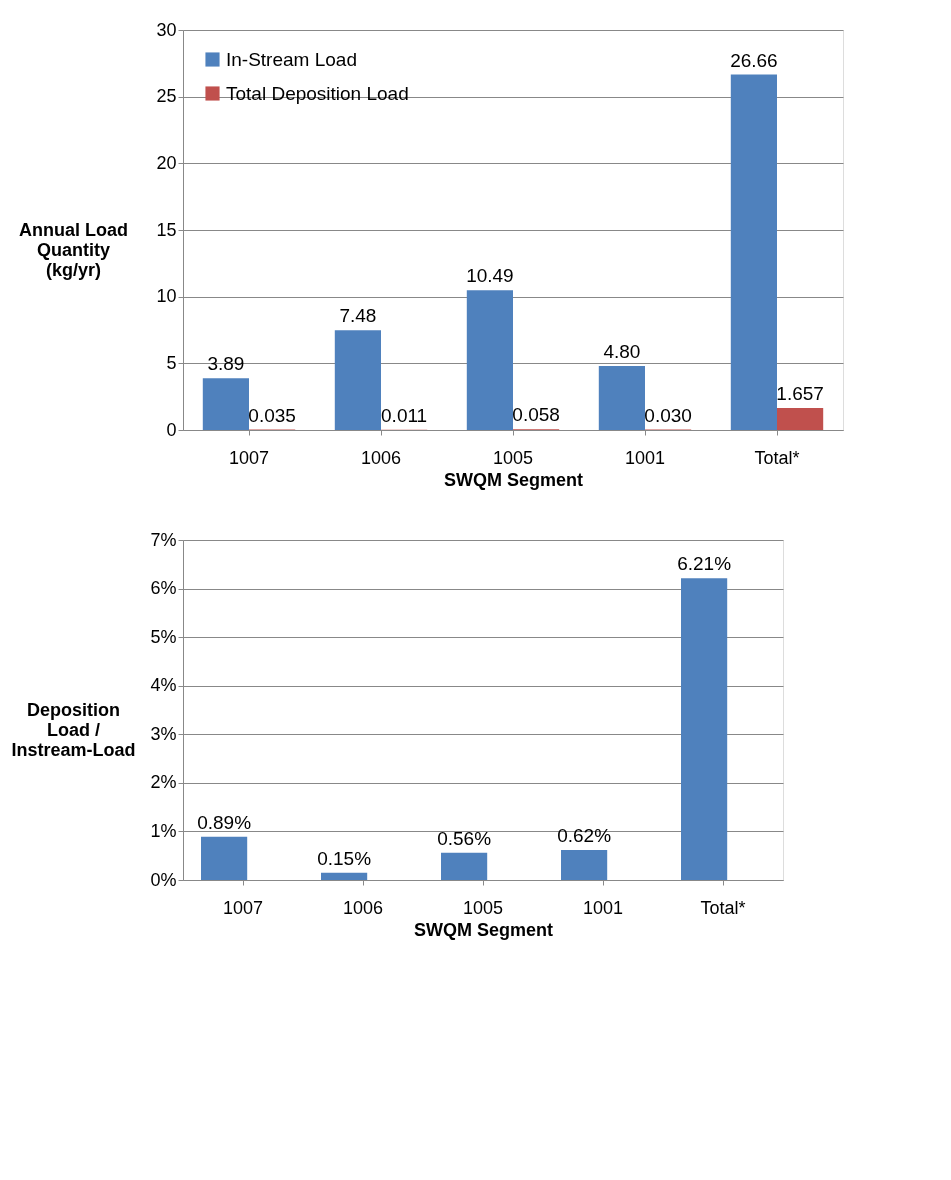 Image resolution: width=951 pixels, height=1180 pixels. What do you see at coordinates (163, 636) in the screenshot?
I see `y-tick-label: 5%` at bounding box center [163, 636].